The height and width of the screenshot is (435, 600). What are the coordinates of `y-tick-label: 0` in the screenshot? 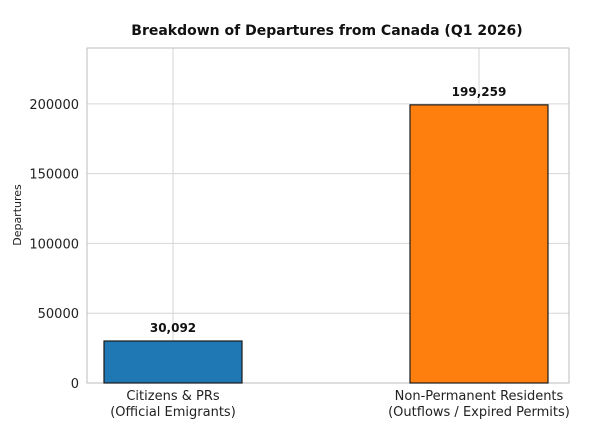 It's located at (75, 384).